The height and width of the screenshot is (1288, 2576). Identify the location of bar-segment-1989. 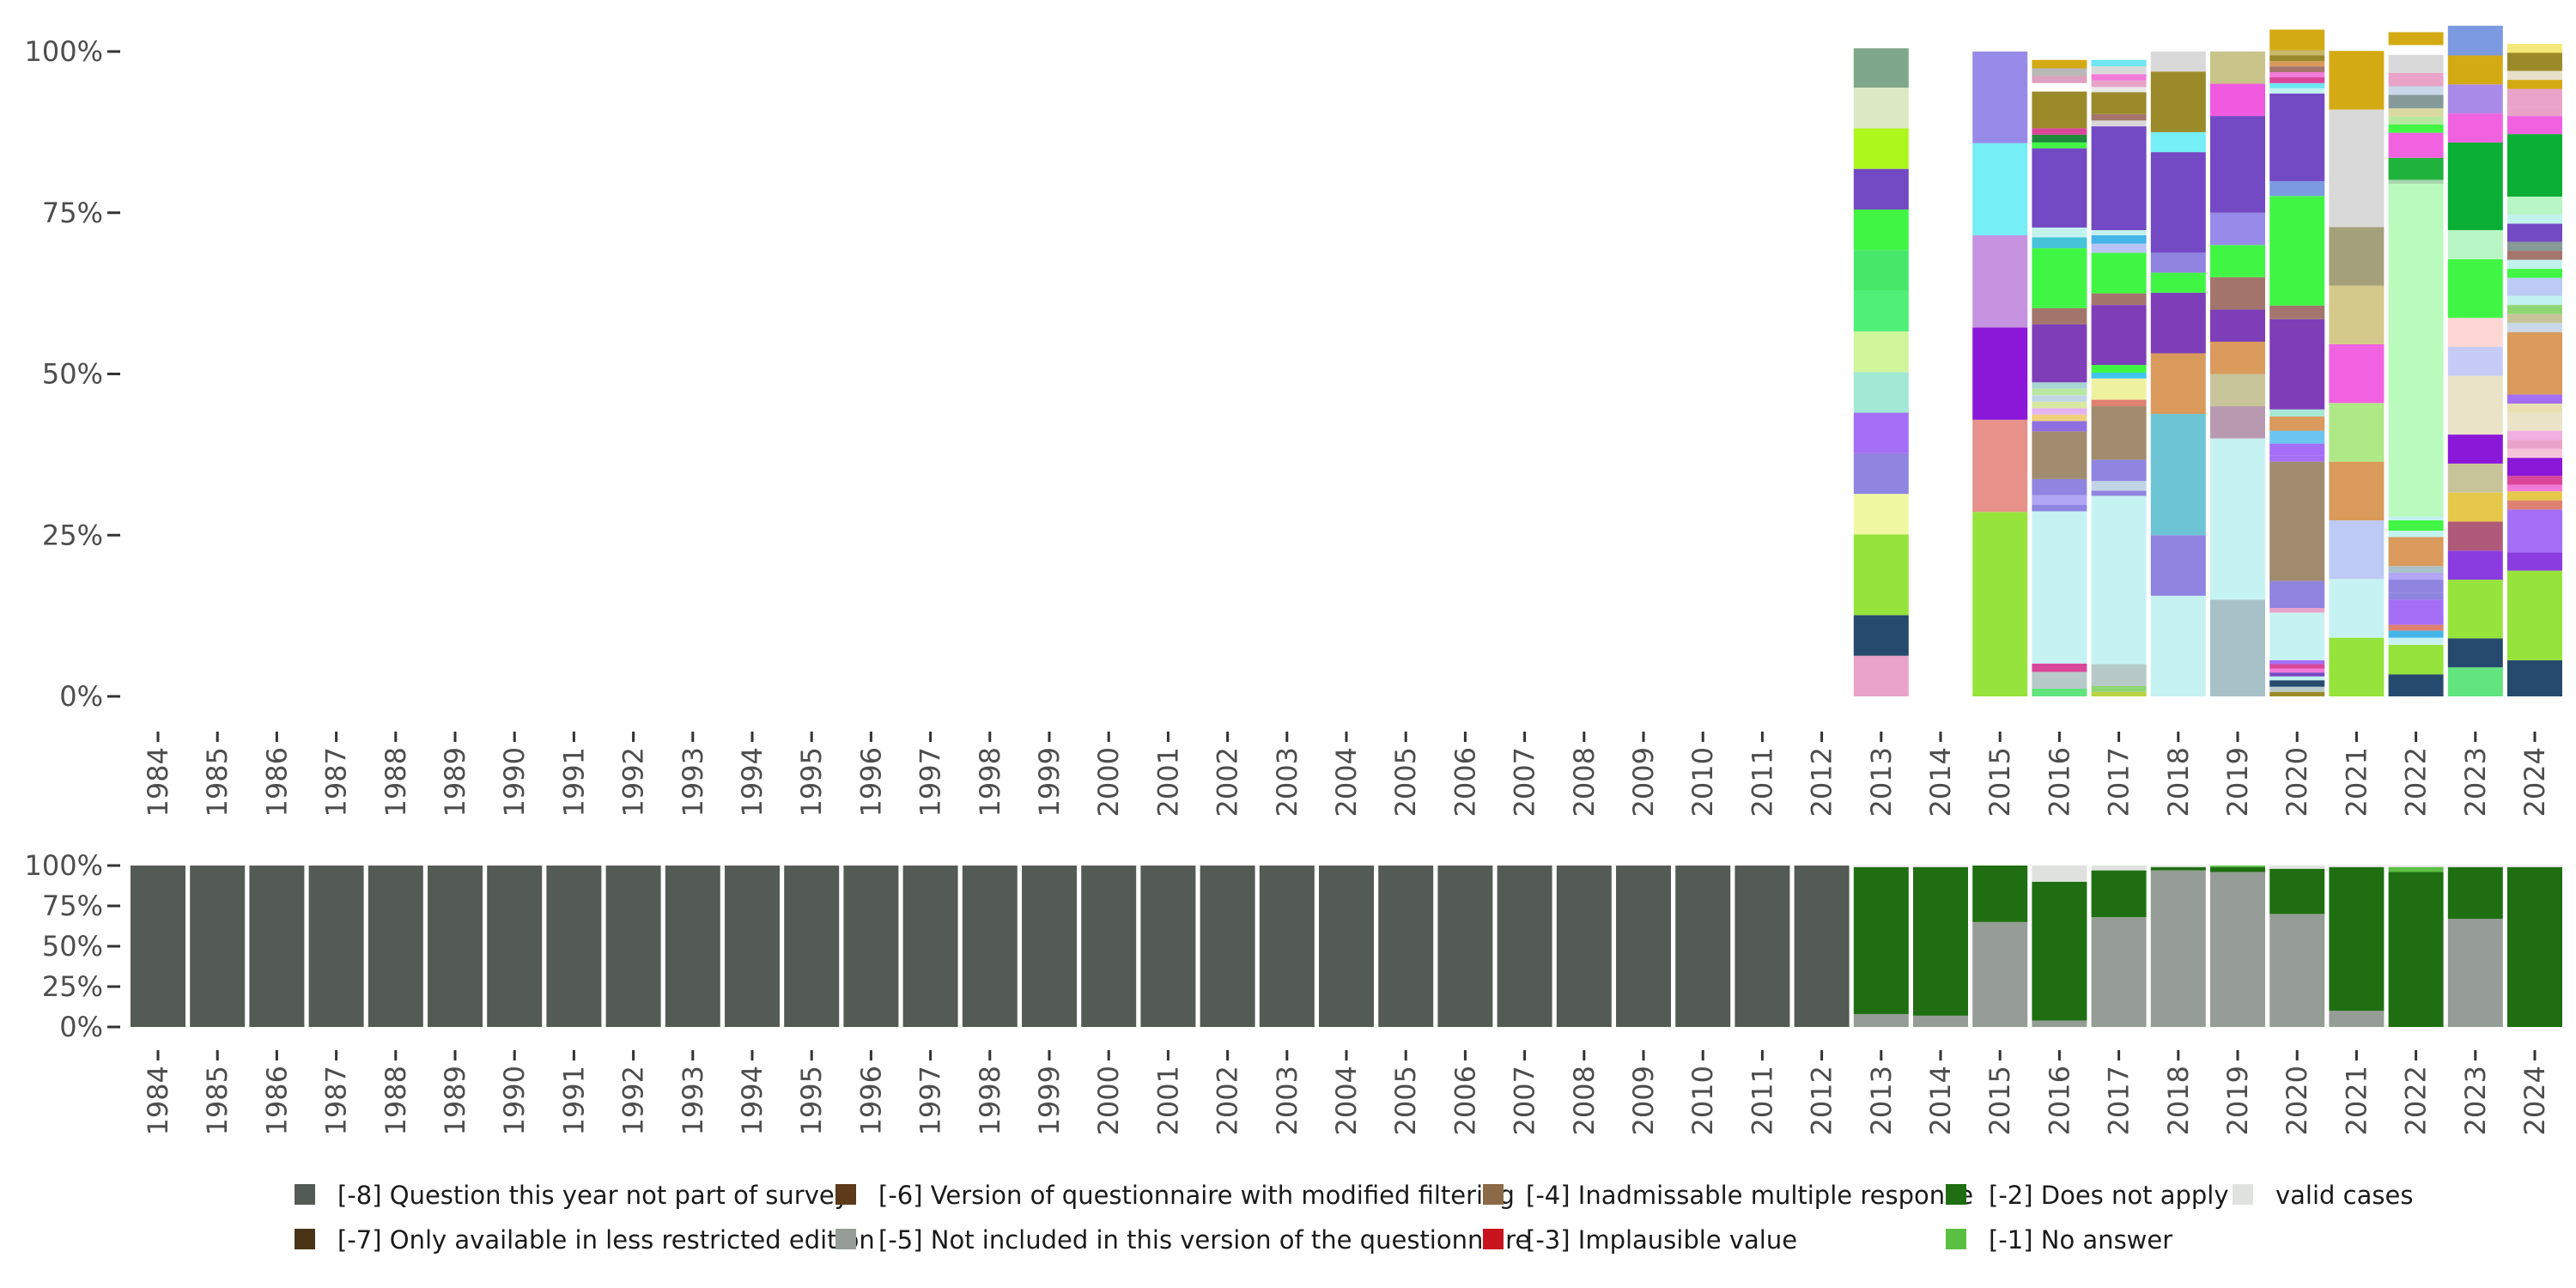
(455, 947).